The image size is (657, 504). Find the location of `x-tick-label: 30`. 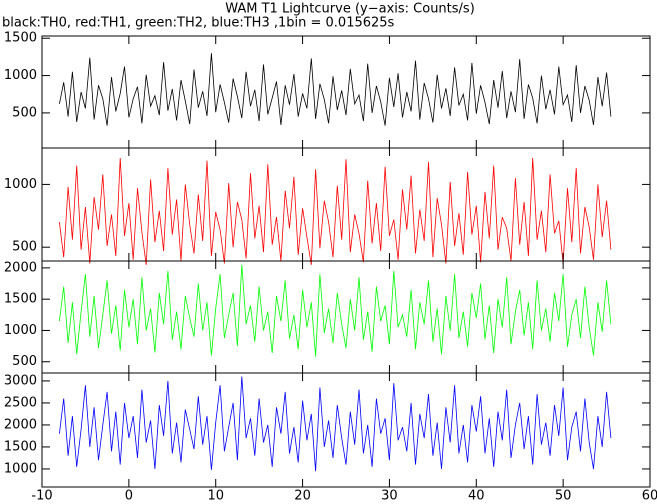

x-tick-label: 30 is located at coordinates (389, 496).